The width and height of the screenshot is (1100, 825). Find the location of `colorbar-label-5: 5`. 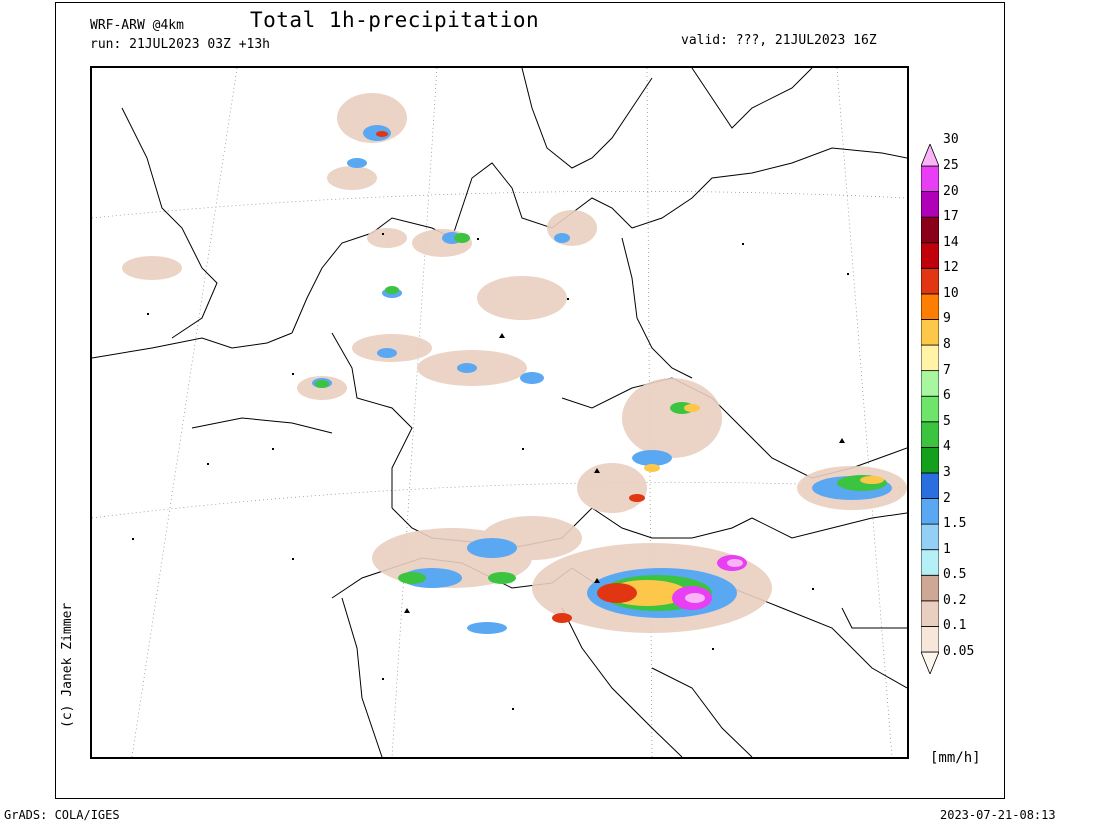

colorbar-label-5: 5 is located at coordinates (947, 421).